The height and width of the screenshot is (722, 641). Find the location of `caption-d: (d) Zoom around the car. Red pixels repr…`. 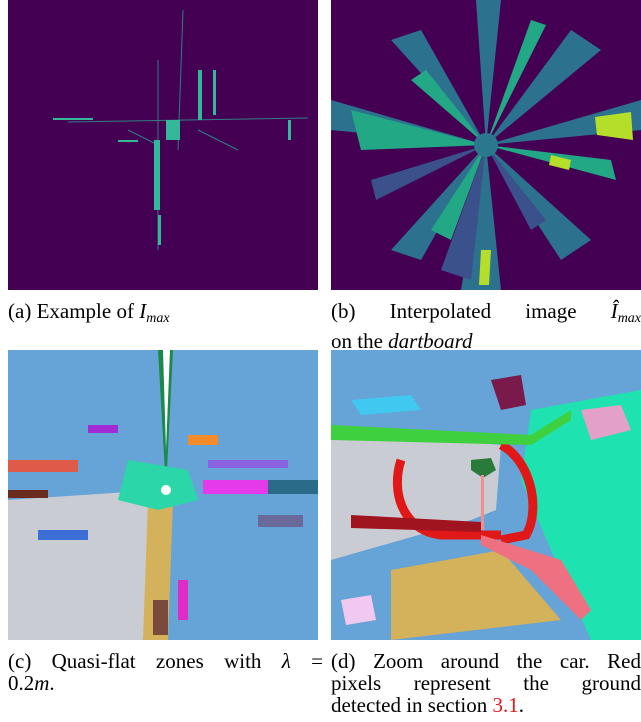

caption-d: (d) Zoom around the car. Red pixels repr… is located at coordinates (486, 683).